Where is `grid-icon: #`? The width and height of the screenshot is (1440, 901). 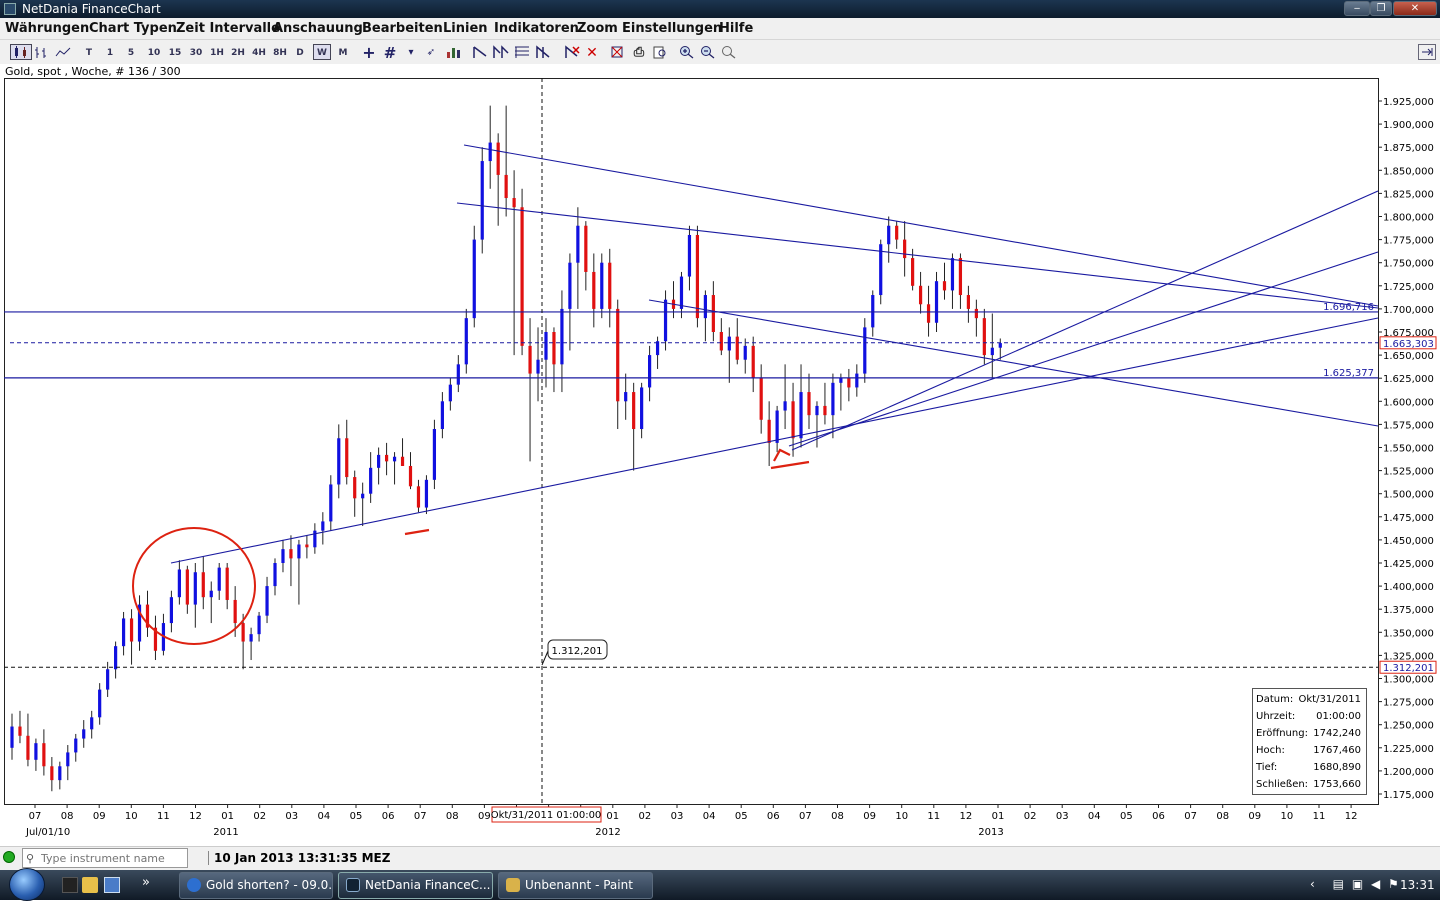
grid-icon: # is located at coordinates (390, 53).